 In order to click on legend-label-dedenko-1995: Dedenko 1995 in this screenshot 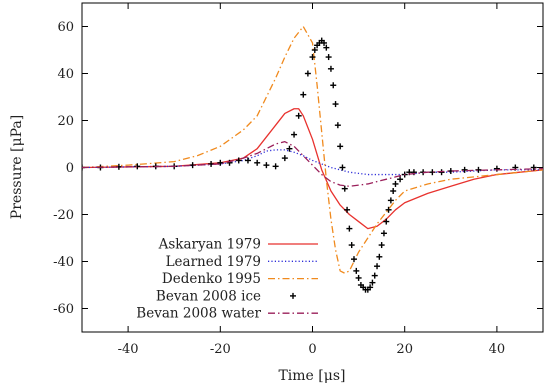, I will do `click(211, 279)`.